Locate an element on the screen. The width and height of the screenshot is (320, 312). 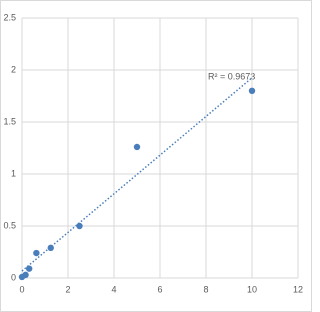
x-tick-label: 10 is located at coordinates (252, 289).